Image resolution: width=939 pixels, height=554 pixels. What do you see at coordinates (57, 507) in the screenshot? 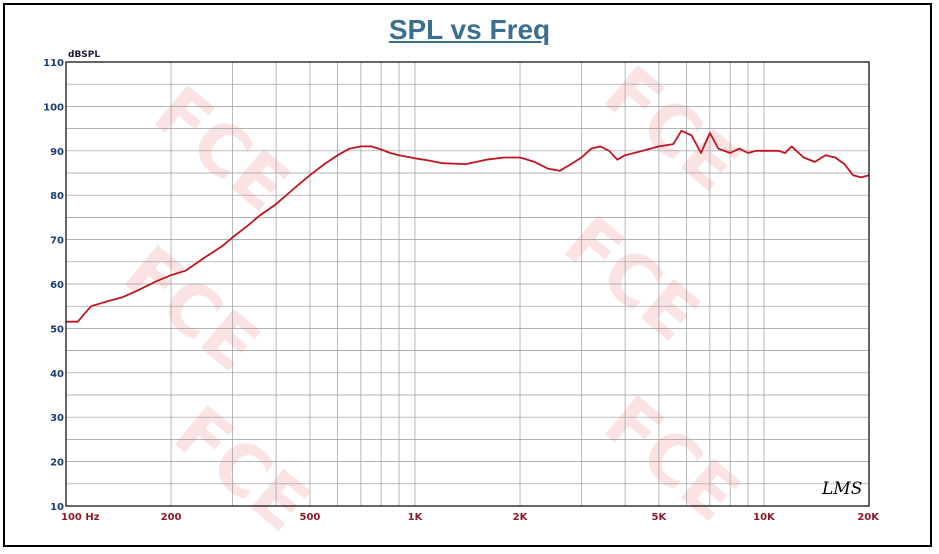
I see `y-tick-label: 10` at bounding box center [57, 507].